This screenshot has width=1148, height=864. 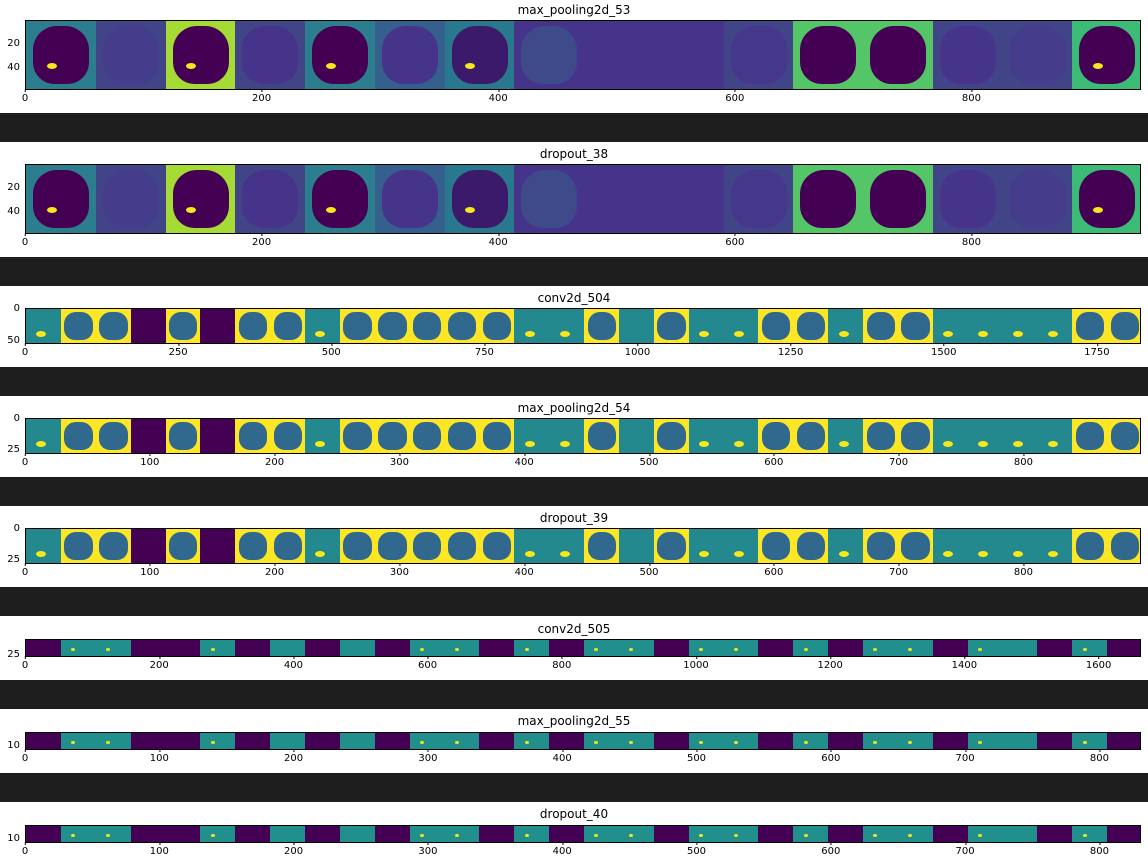 I want to click on x-tick-label: 700, so click(x=965, y=849).